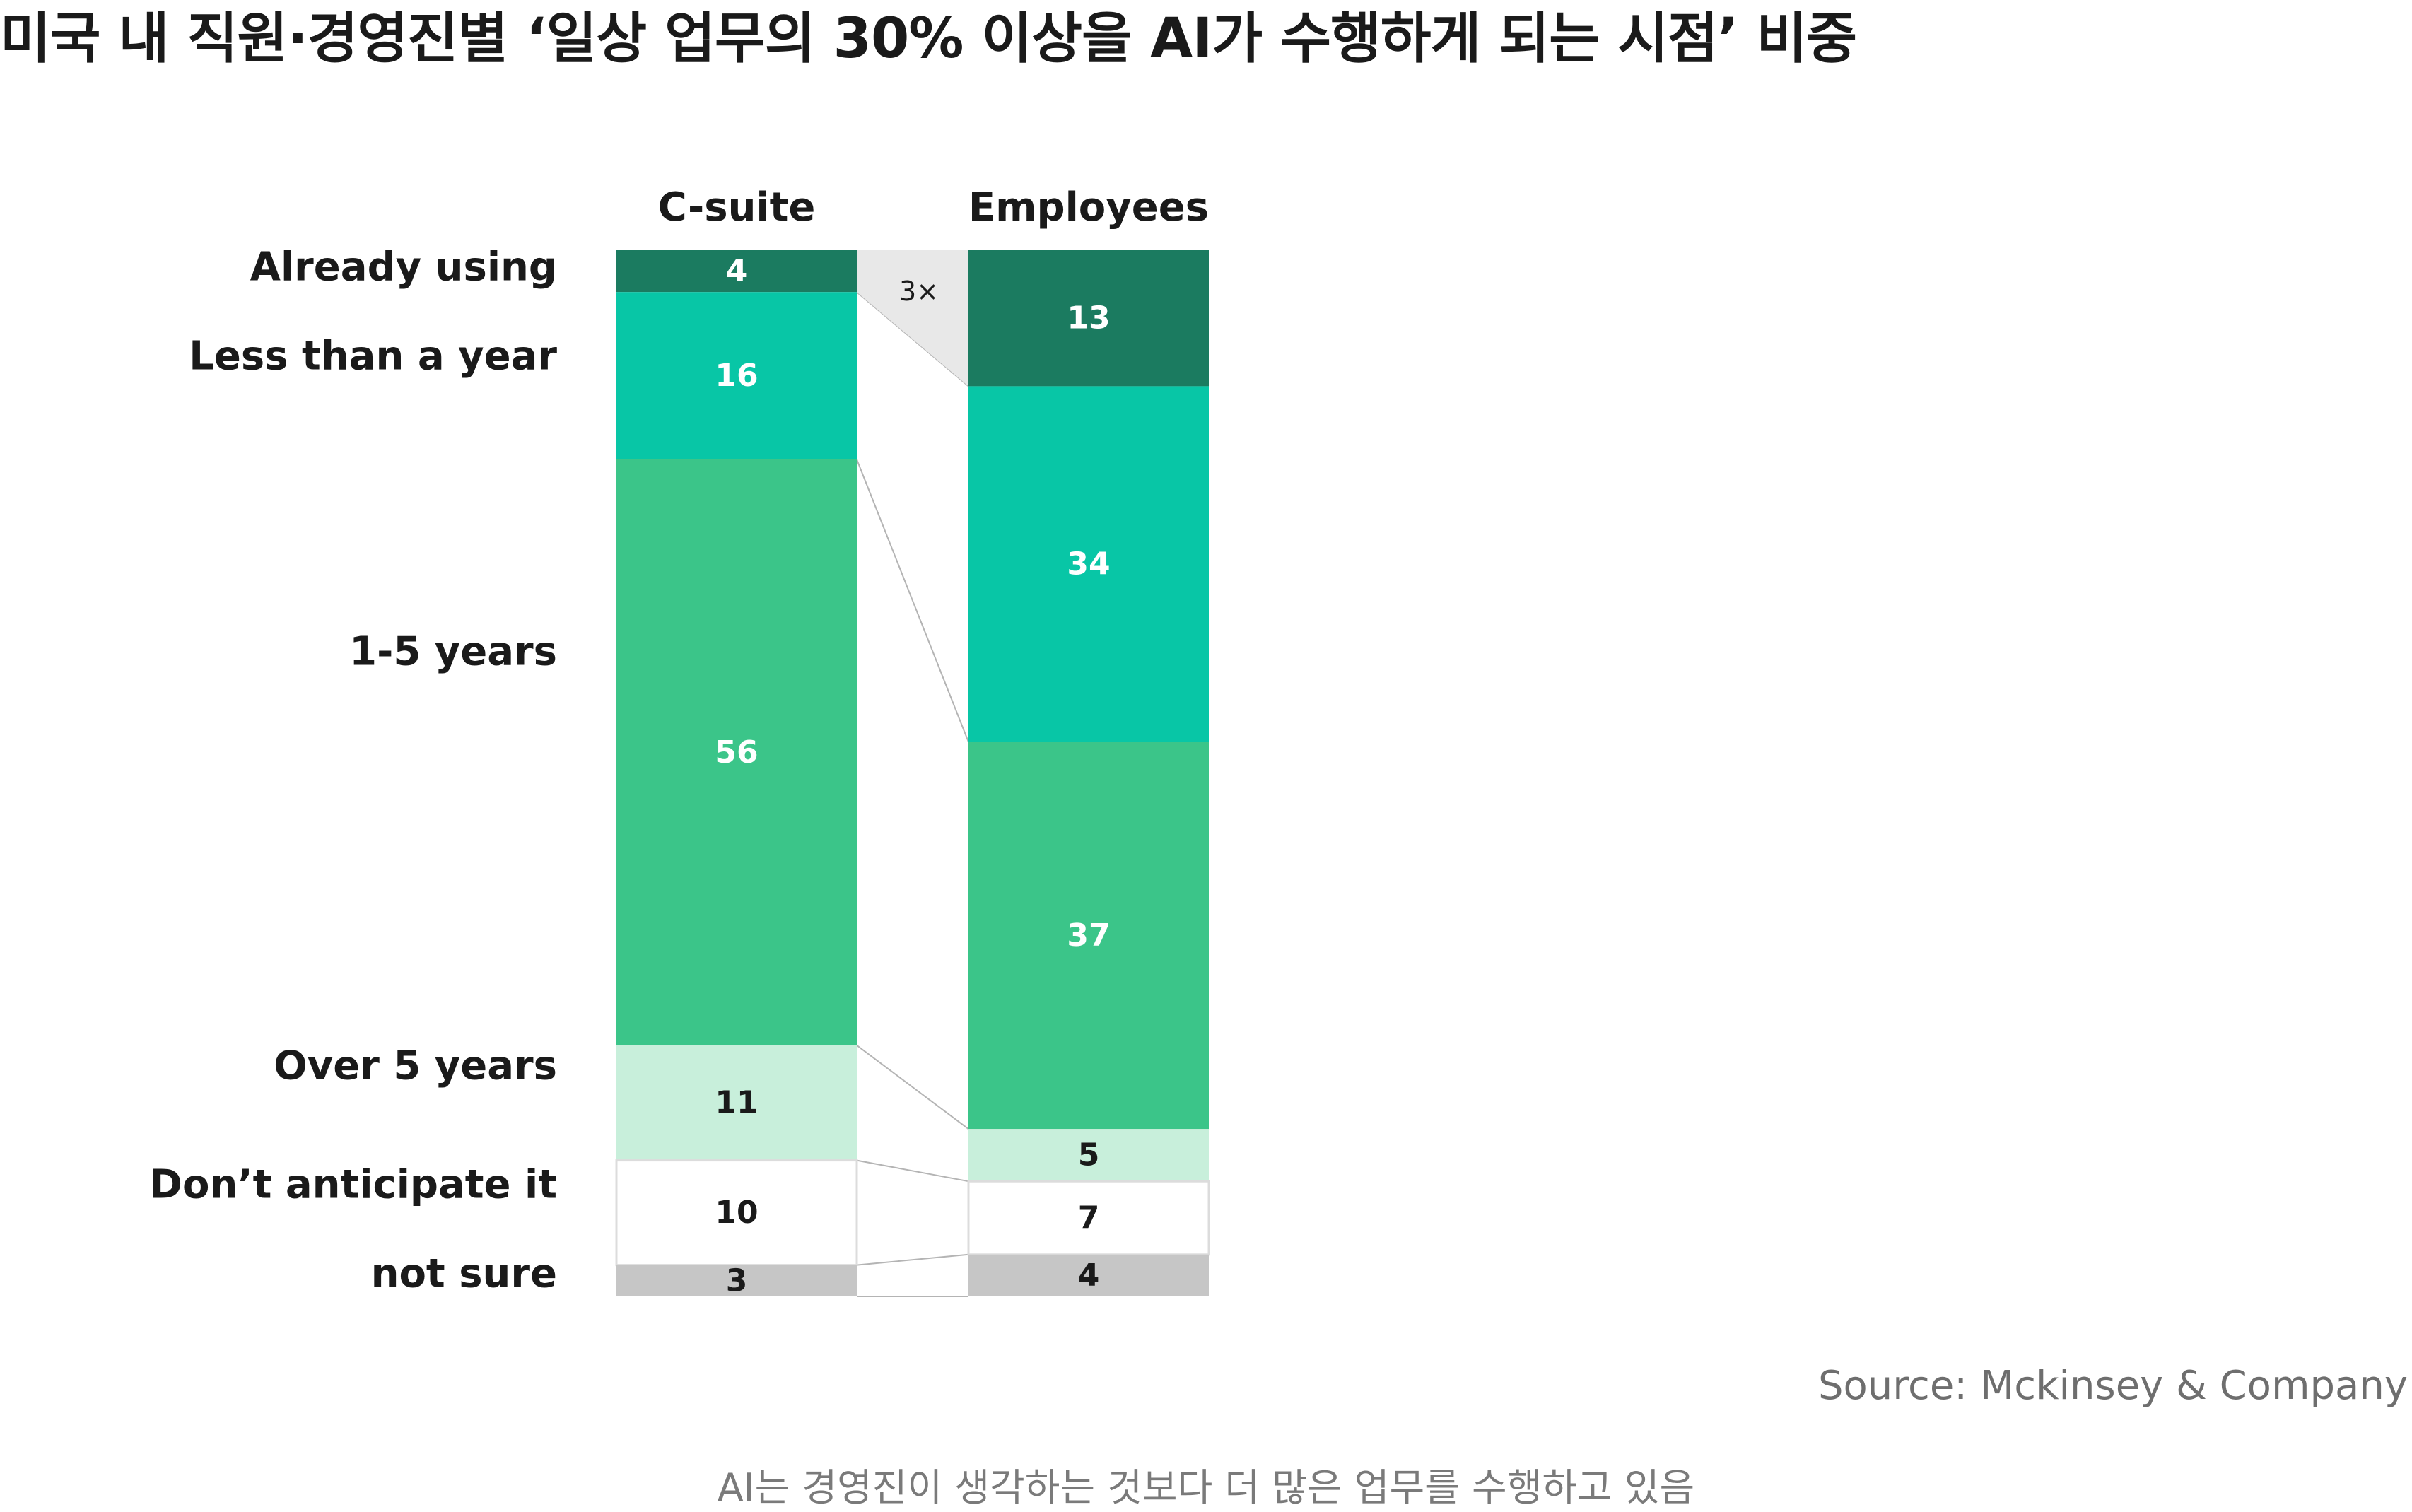 The image size is (2412, 1512). I want to click on row-label-dont-anticipate-it: Don’t anticipate it, so click(353, 1185).